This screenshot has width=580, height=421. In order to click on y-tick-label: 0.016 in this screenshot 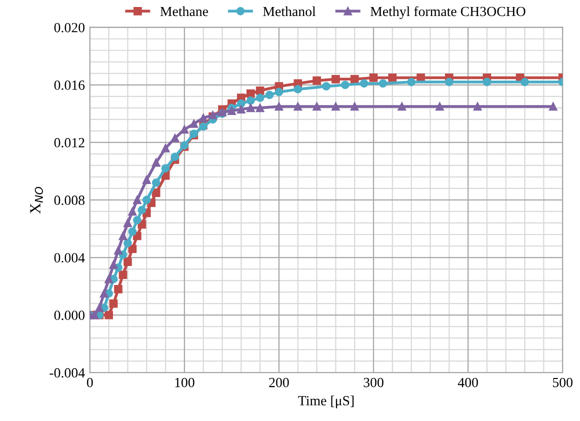, I will do `click(69, 85)`.